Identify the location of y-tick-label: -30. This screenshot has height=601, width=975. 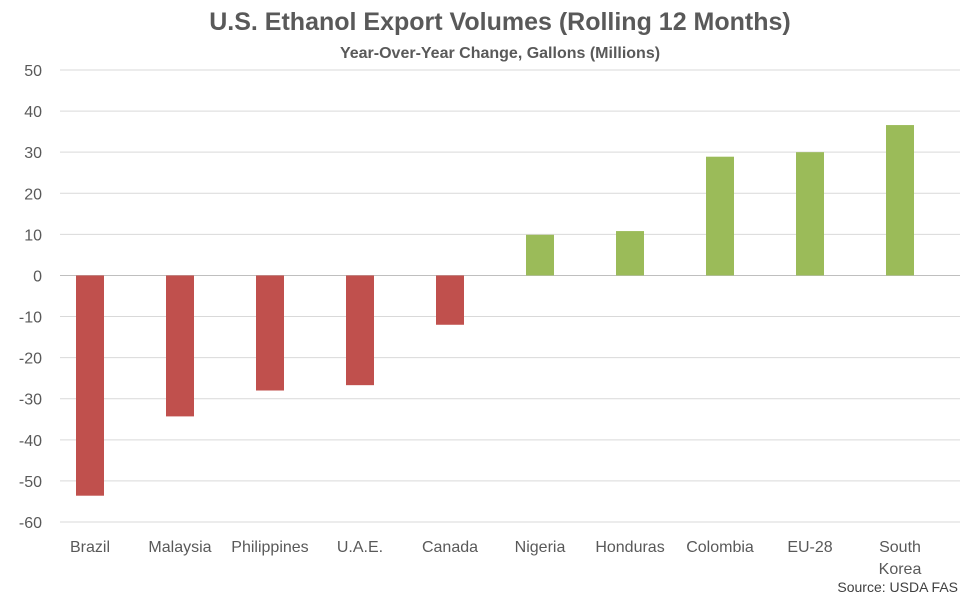
(30, 400).